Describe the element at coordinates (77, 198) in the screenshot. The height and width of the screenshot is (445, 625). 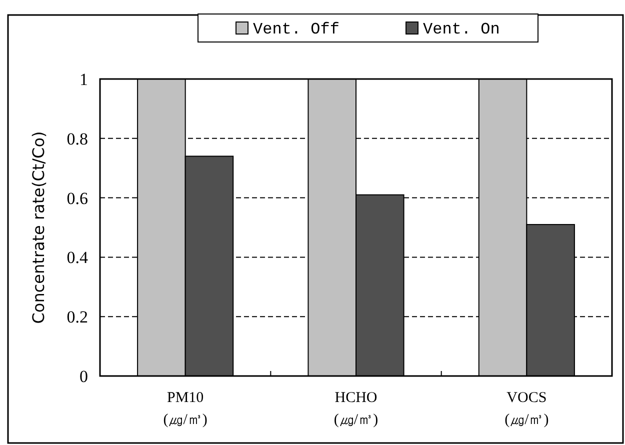
I see `y-tick-label: 0.6` at that location.